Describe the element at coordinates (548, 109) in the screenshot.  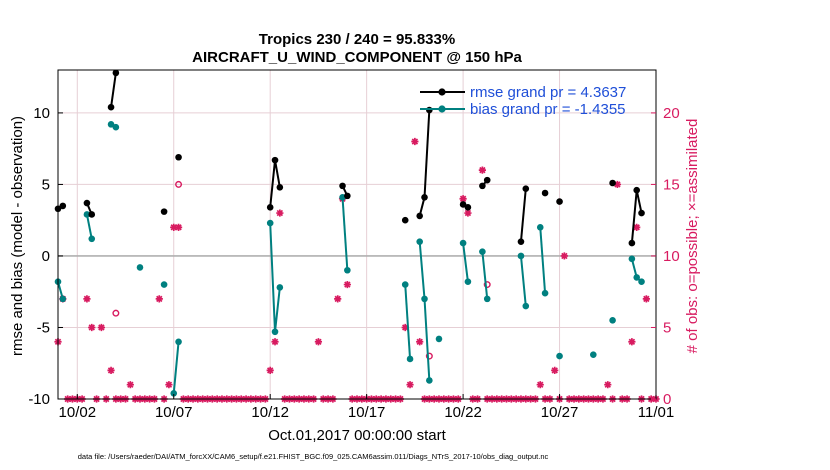
I see `legend-bias-label: bias grand pr = -1.4355` at that location.